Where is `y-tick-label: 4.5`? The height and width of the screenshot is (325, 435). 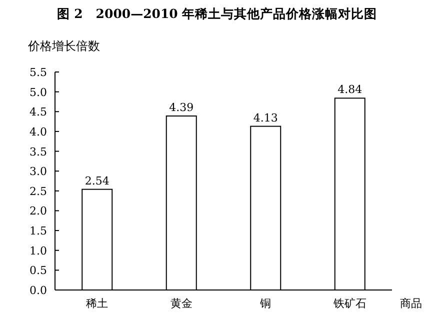
y-tick-label: 4.5 is located at coordinates (38, 112).